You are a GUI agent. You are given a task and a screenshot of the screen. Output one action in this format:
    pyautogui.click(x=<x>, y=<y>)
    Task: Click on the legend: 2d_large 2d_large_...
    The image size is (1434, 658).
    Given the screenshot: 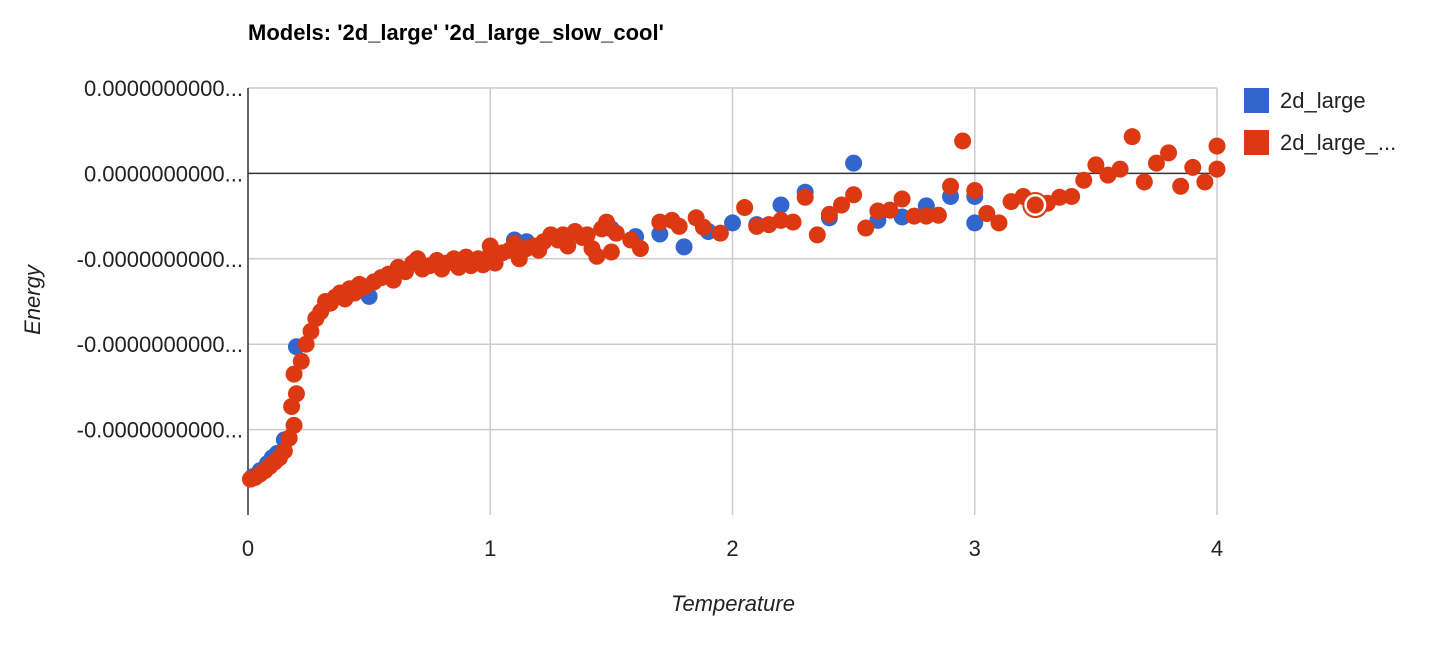 What is the action you would take?
    pyautogui.click(x=1320, y=121)
    